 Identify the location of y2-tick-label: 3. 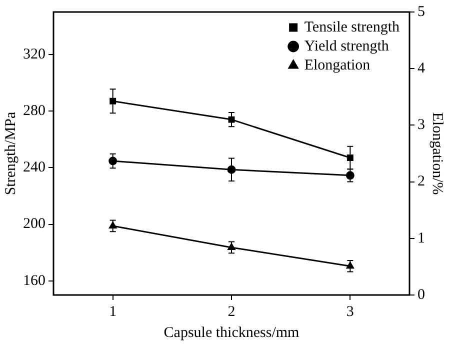
(421, 125).